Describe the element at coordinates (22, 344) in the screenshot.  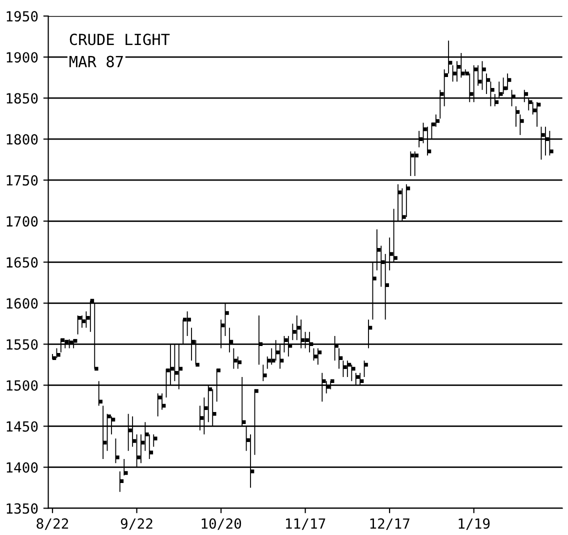
I see `y-tick-label: 1550` at that location.